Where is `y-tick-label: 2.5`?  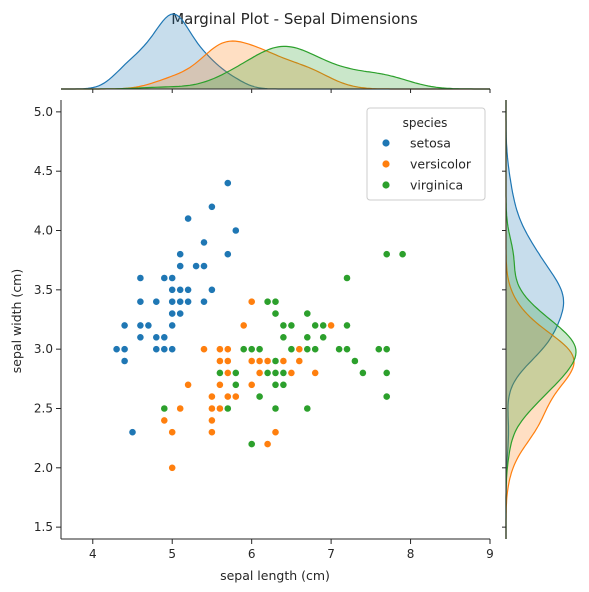 y-tick-label: 2.5 is located at coordinates (43, 408).